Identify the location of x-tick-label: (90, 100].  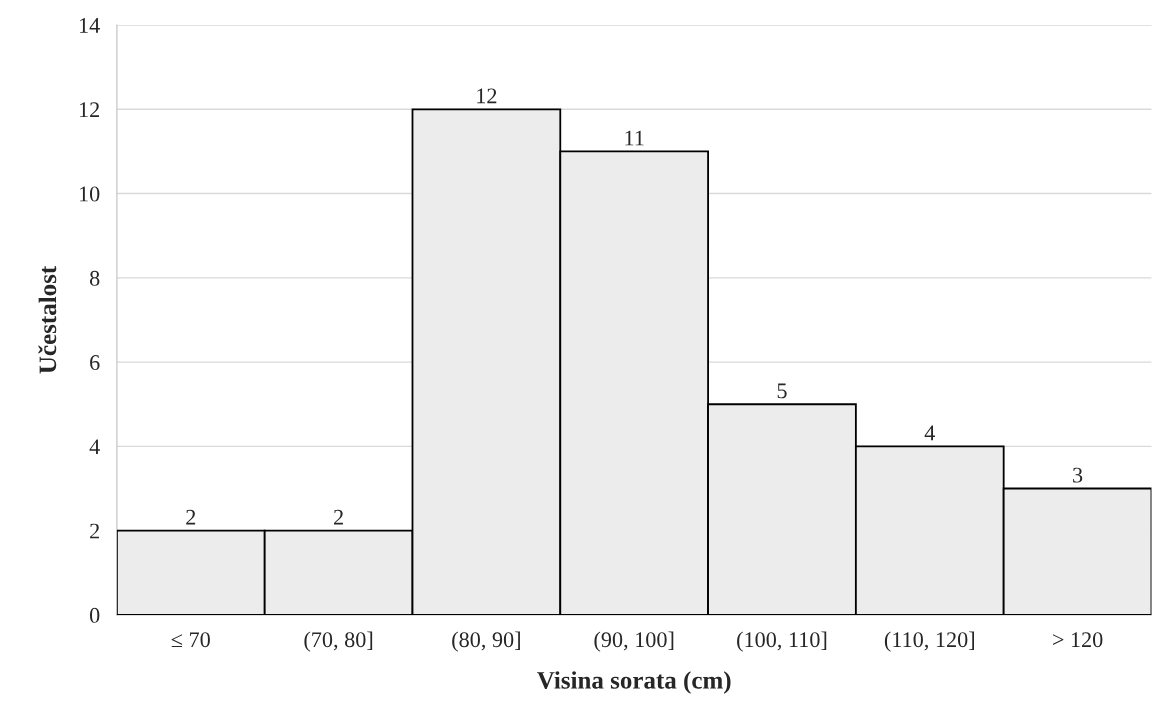
(634, 641).